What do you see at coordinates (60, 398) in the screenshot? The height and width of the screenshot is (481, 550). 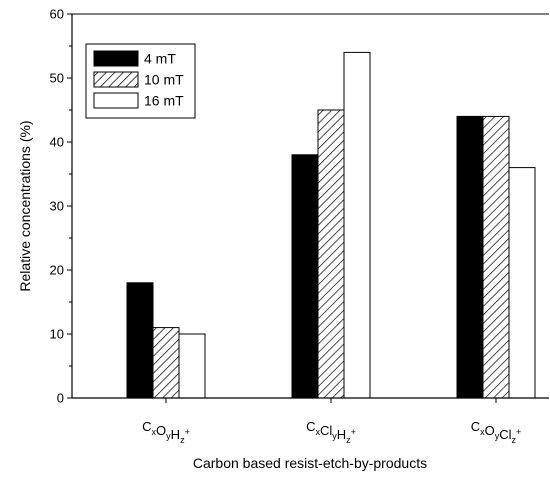 I see `y-tick-label-0: 0` at bounding box center [60, 398].